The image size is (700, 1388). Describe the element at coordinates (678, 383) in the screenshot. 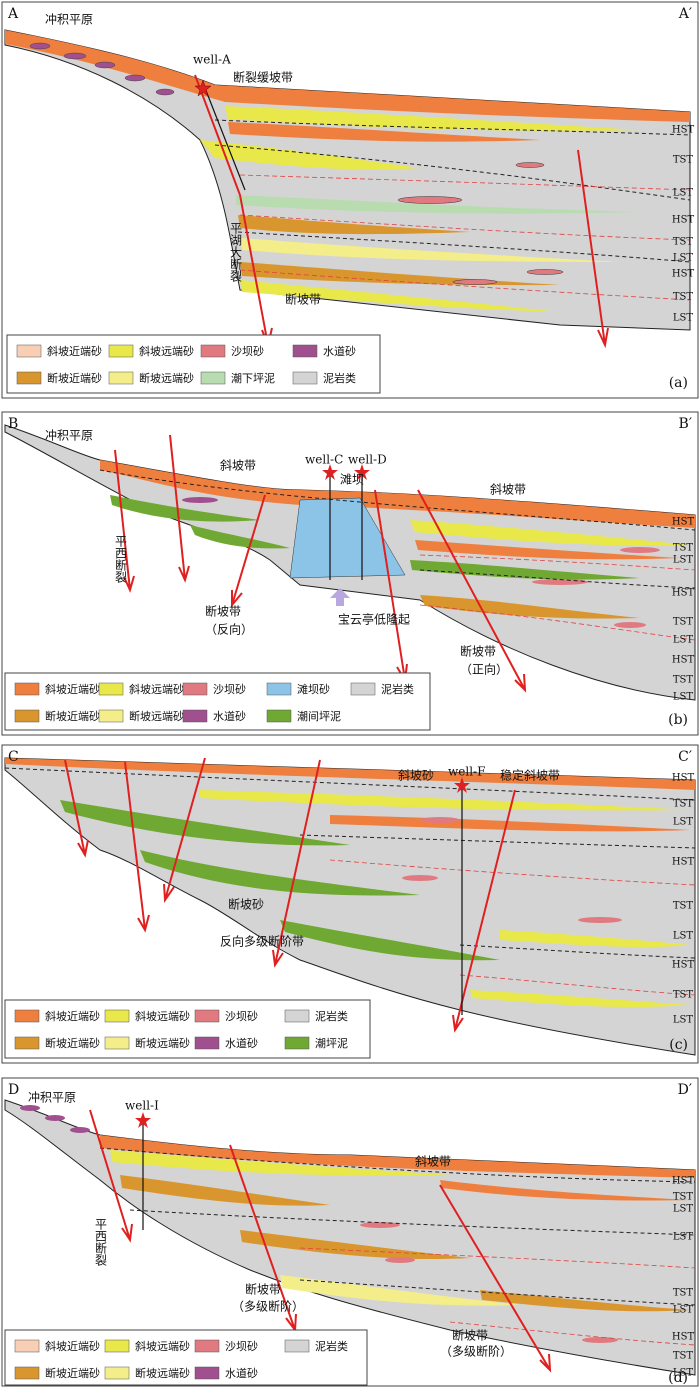

I see `panel-tag: (a)` at that location.